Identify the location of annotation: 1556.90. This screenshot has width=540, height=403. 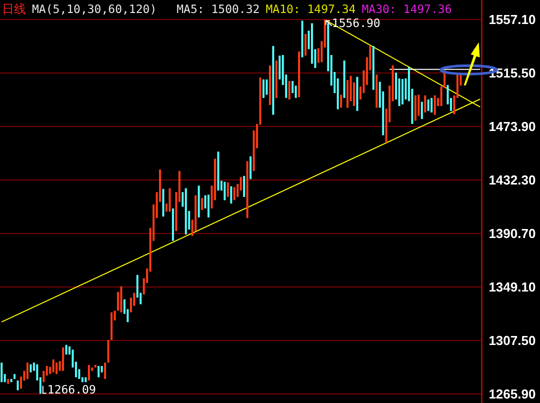
(352, 23).